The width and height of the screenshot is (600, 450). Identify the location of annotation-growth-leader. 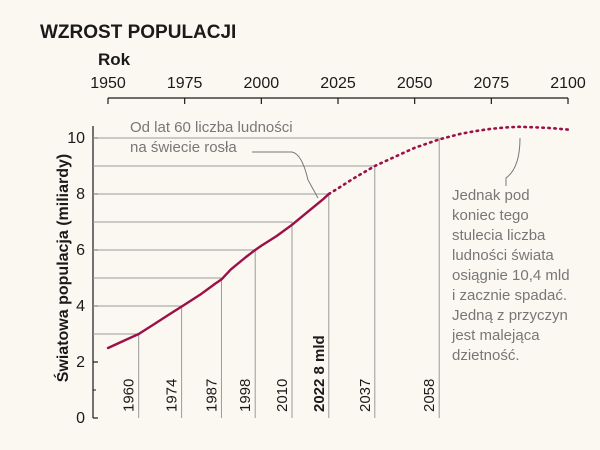
(285, 175).